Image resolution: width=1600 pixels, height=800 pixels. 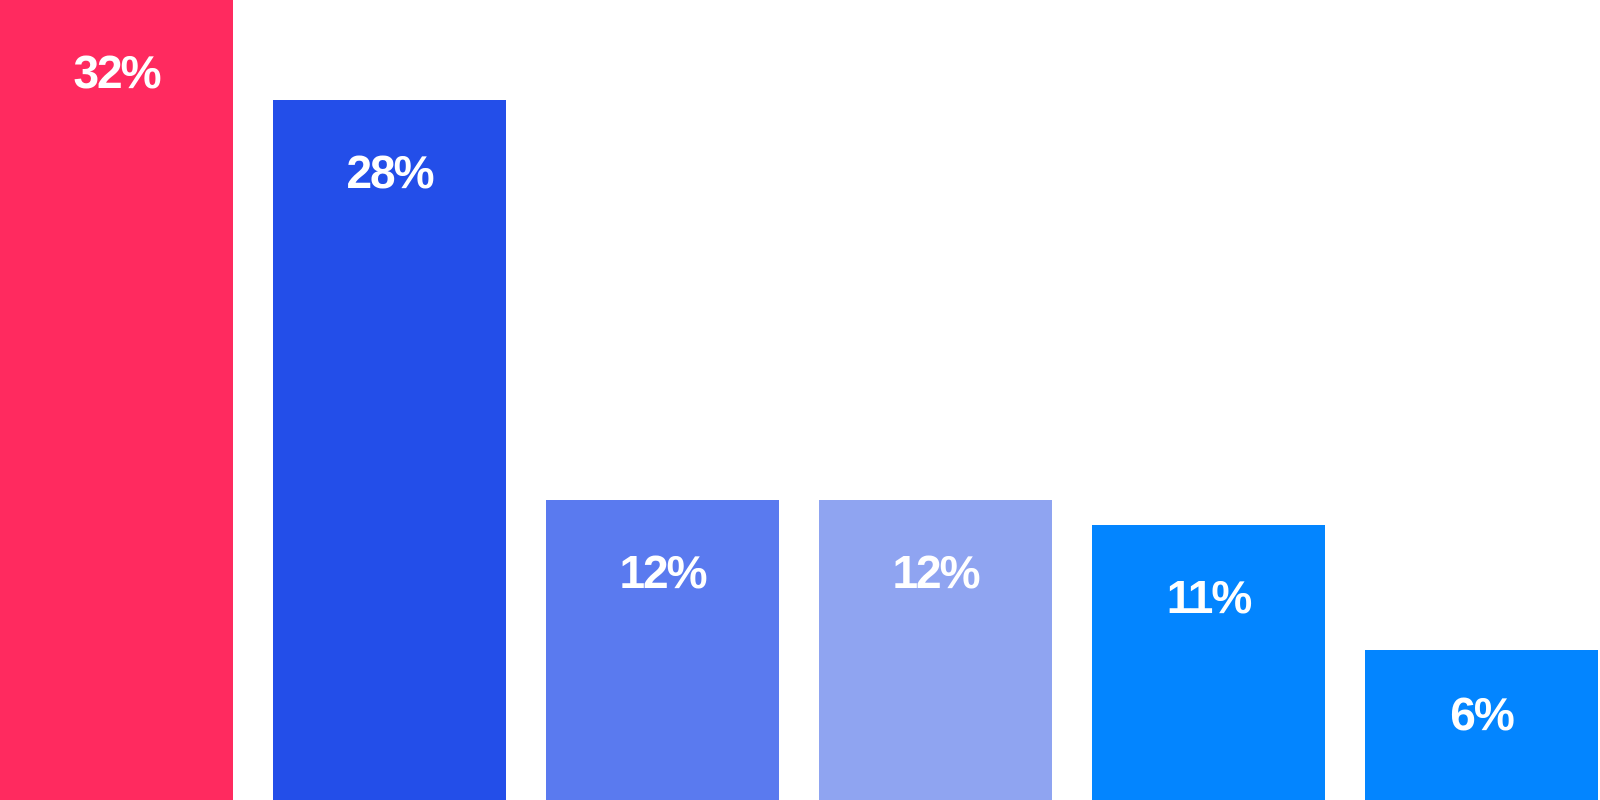 I want to click on bar-3-label: 12%, so click(x=662, y=572).